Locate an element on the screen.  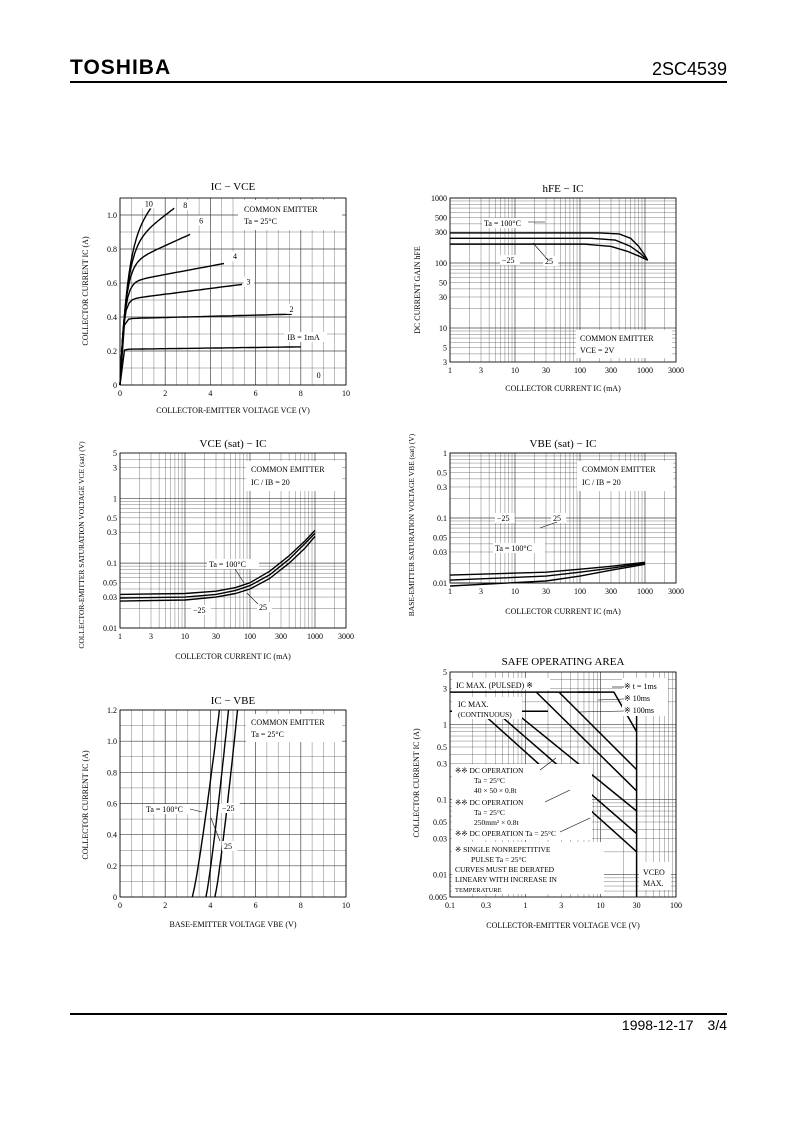
hfe-ytick-8: 1000 is located at coordinates (439, 198).